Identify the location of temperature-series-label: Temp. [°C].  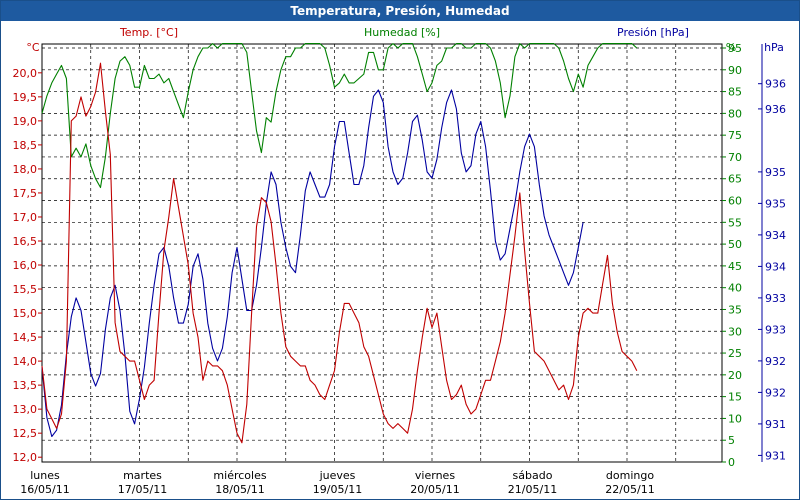
(148, 32).